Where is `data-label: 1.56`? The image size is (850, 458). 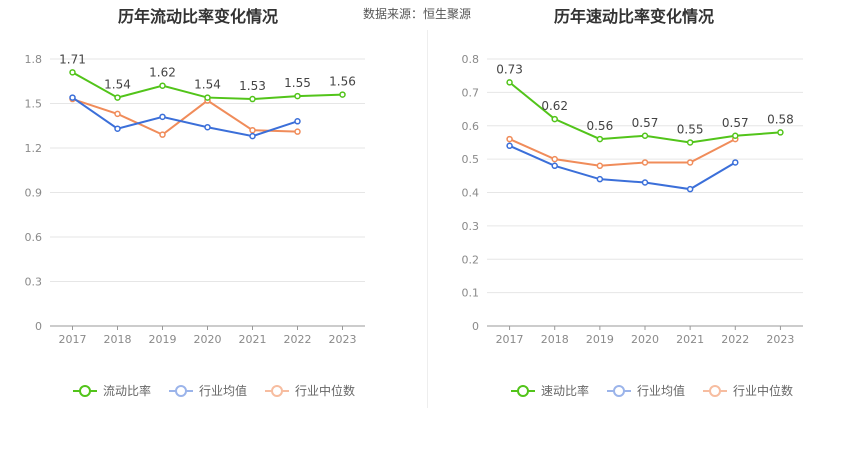
data-label: 1.56 is located at coordinates (342, 82).